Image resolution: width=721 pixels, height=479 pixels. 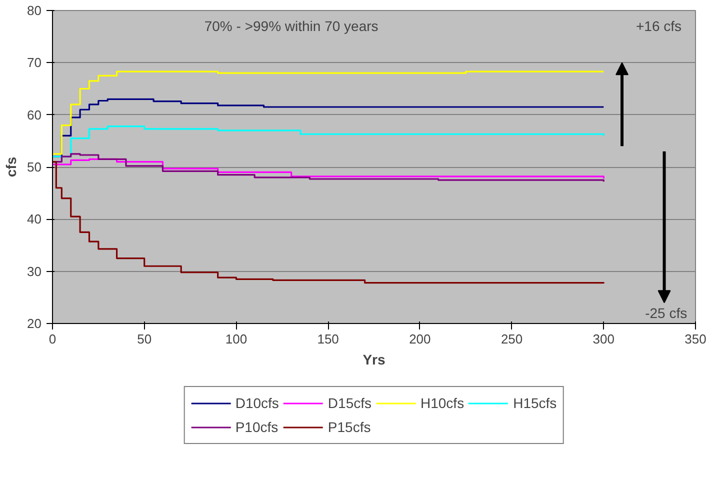 What do you see at coordinates (257, 403) in the screenshot?
I see `legend-label: D10cfs` at bounding box center [257, 403].